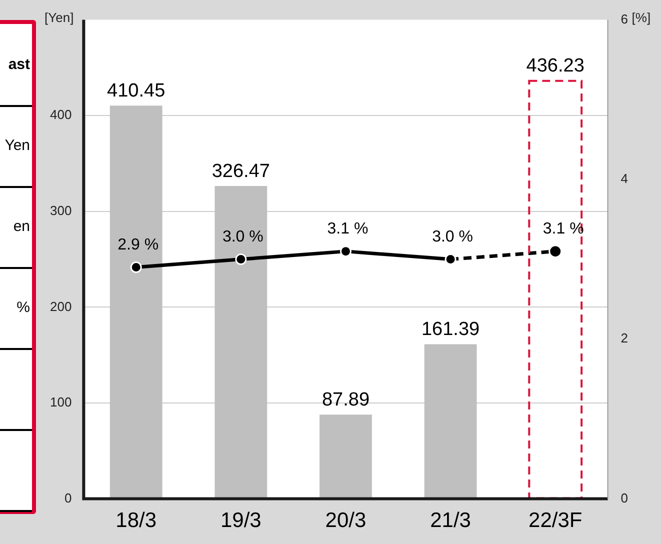  I want to click on y2-tick-label: 0, so click(624, 498).